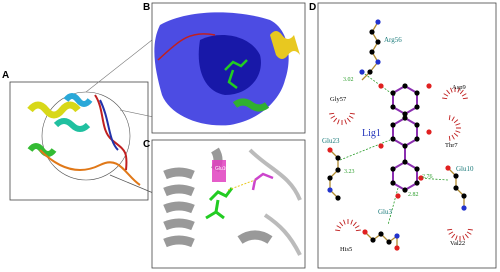 This screenshot has height=272, width=500. What do you see at coordinates (457, 243) in the screenshot?
I see `residue-label: Val22` at bounding box center [457, 243].